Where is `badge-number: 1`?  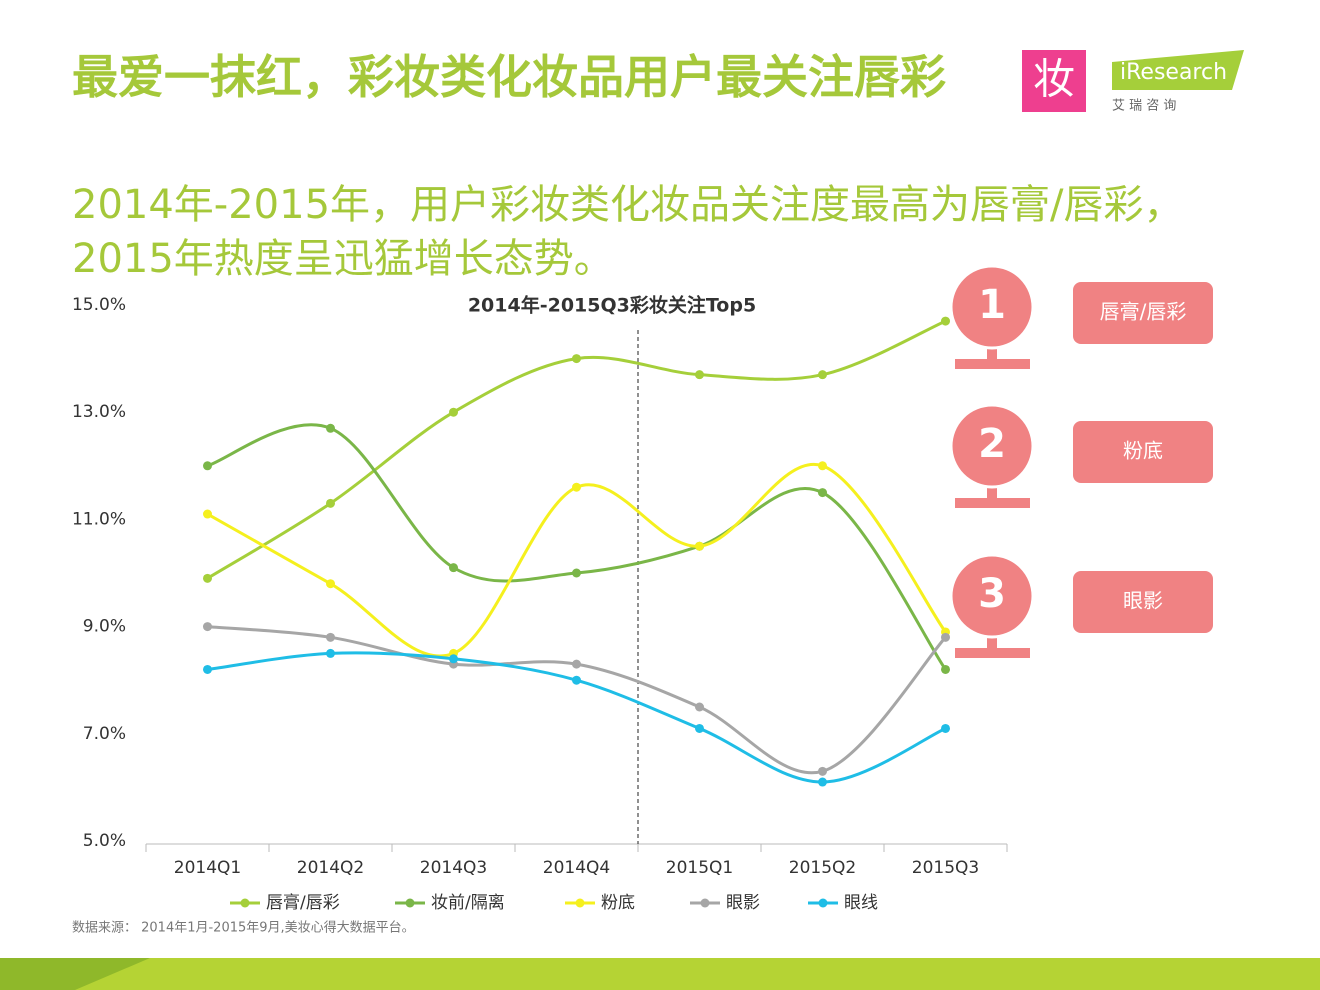 badge-number: 1 is located at coordinates (992, 305).